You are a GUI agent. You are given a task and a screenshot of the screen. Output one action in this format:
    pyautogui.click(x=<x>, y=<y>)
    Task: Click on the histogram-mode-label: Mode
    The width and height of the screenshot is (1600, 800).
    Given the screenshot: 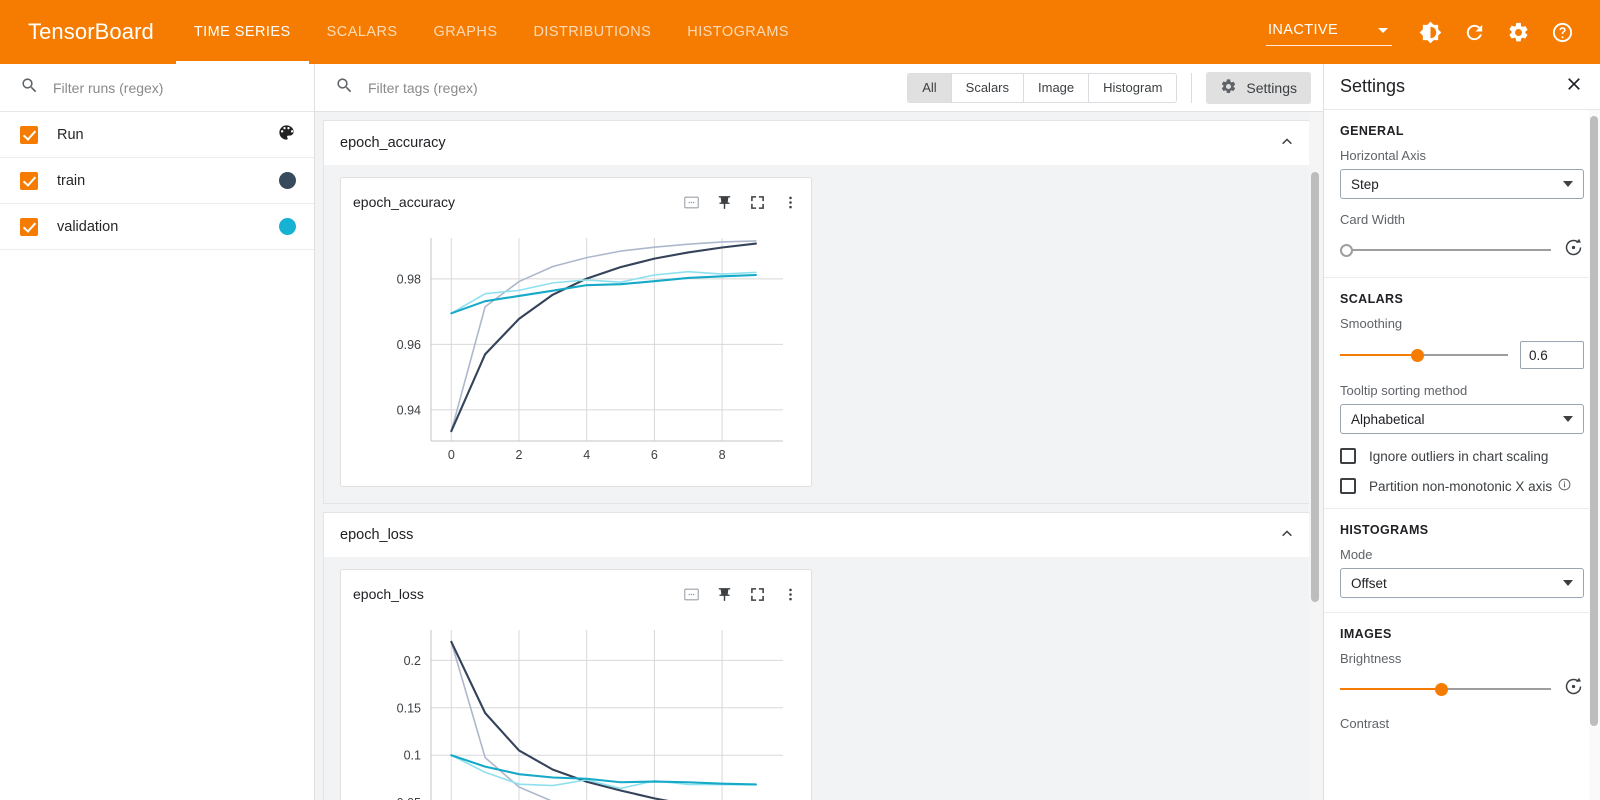 What is the action you would take?
    pyautogui.click(x=1356, y=554)
    